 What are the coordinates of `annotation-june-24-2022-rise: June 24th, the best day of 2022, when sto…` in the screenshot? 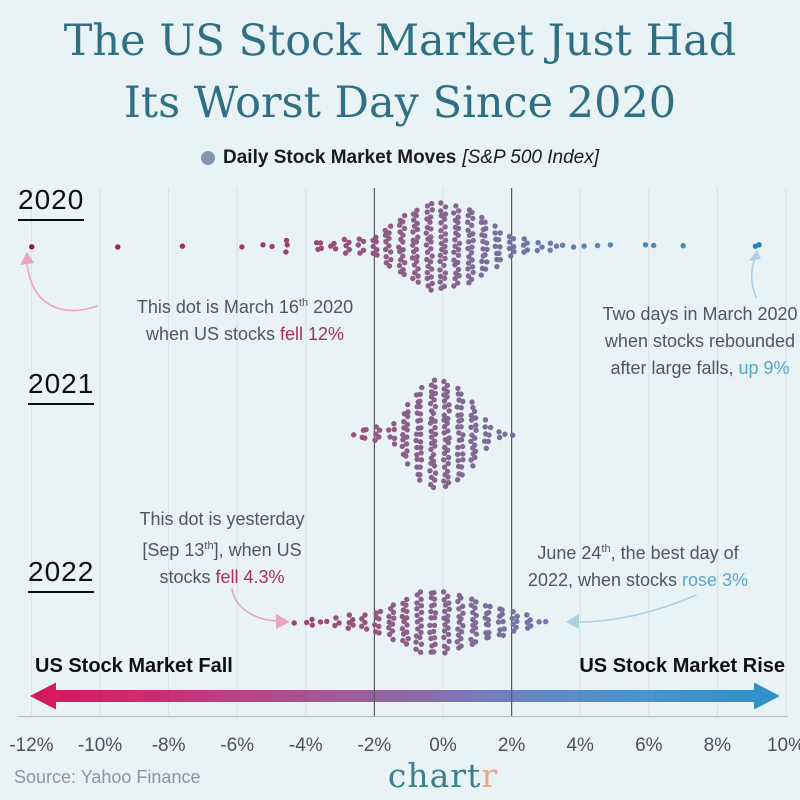 It's located at (638, 565).